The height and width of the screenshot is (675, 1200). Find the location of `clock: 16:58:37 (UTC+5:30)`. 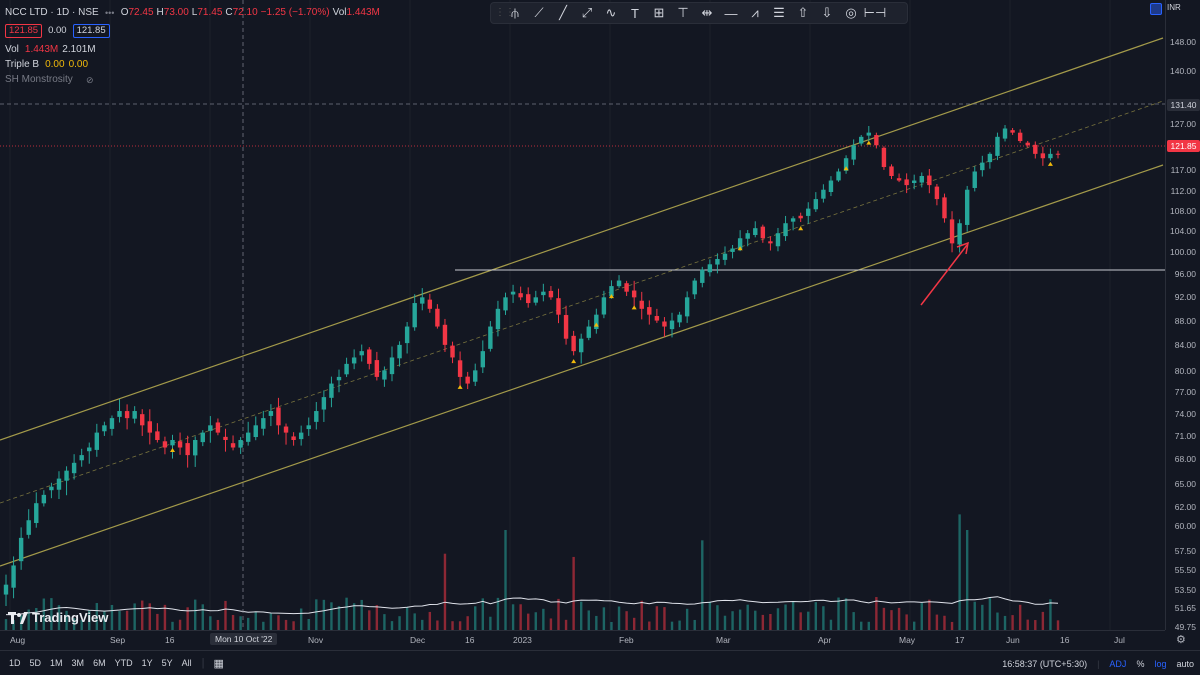

clock: 16:58:37 (UTC+5:30) is located at coordinates (1045, 663).